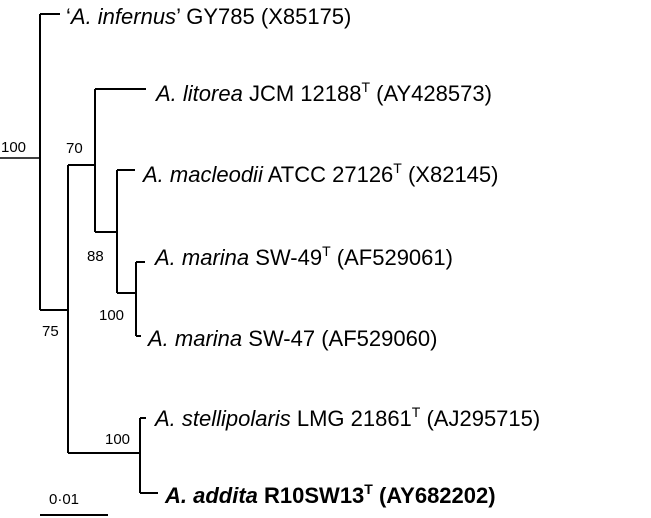  I want to click on scale-bar-label: 0·01, so click(64, 499).